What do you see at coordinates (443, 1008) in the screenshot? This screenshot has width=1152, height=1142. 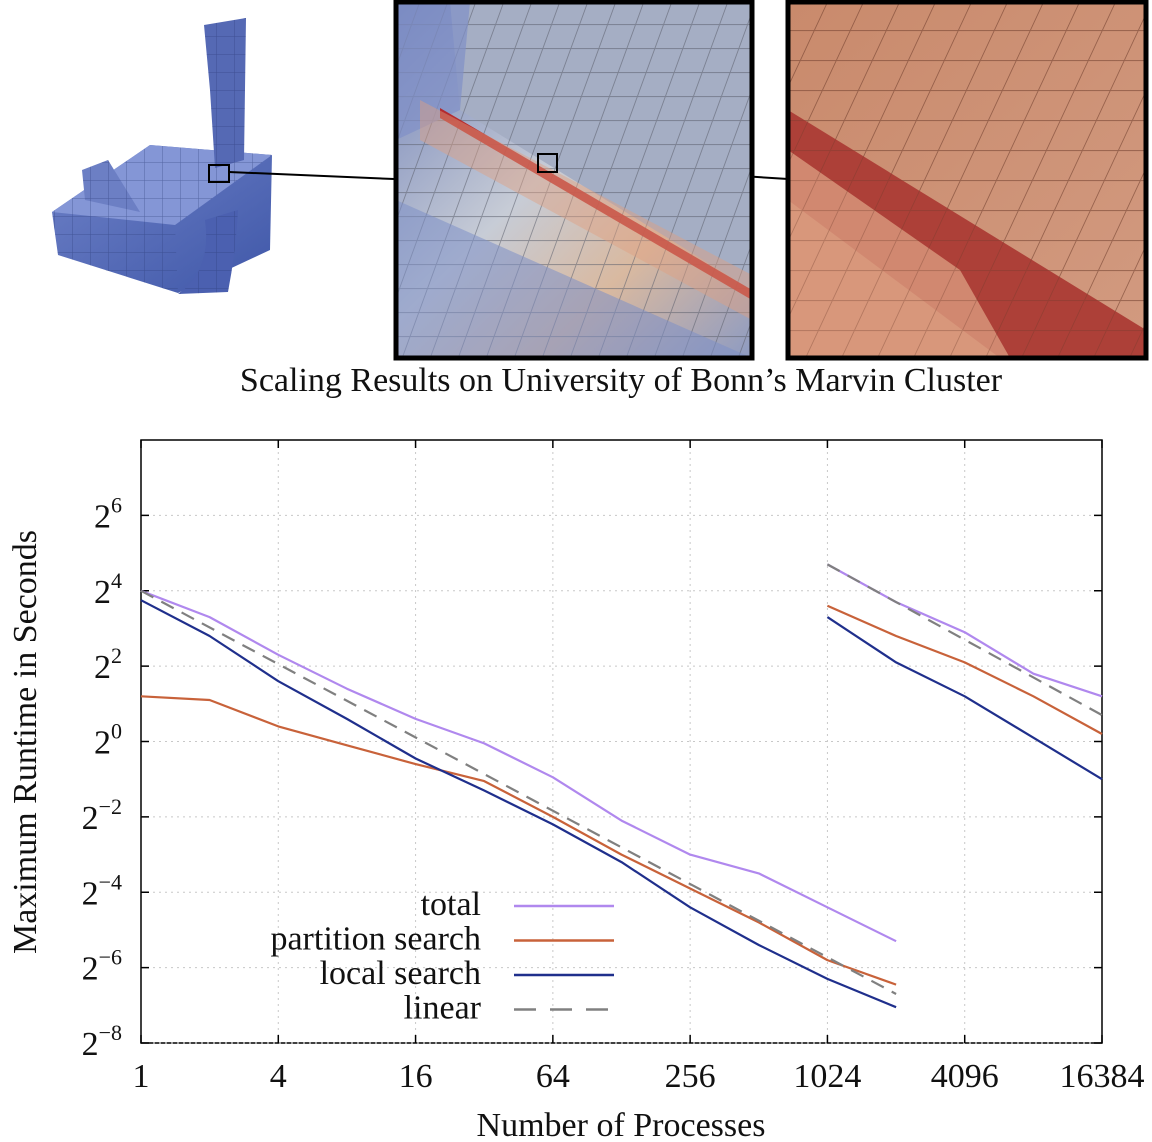 I see `legend-label: linear` at bounding box center [443, 1008].